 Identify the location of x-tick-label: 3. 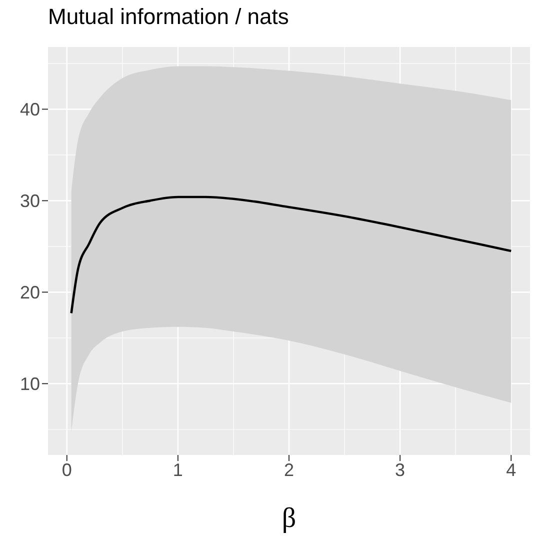
(400, 470).